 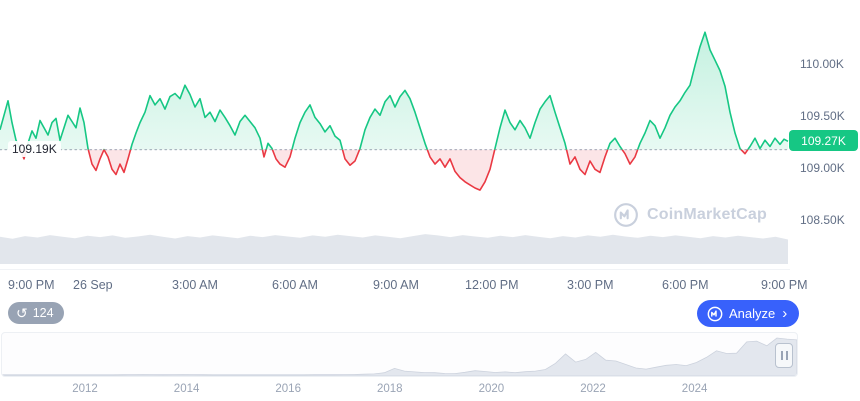 What do you see at coordinates (43, 313) in the screenshot?
I see `history-count: 124` at bounding box center [43, 313].